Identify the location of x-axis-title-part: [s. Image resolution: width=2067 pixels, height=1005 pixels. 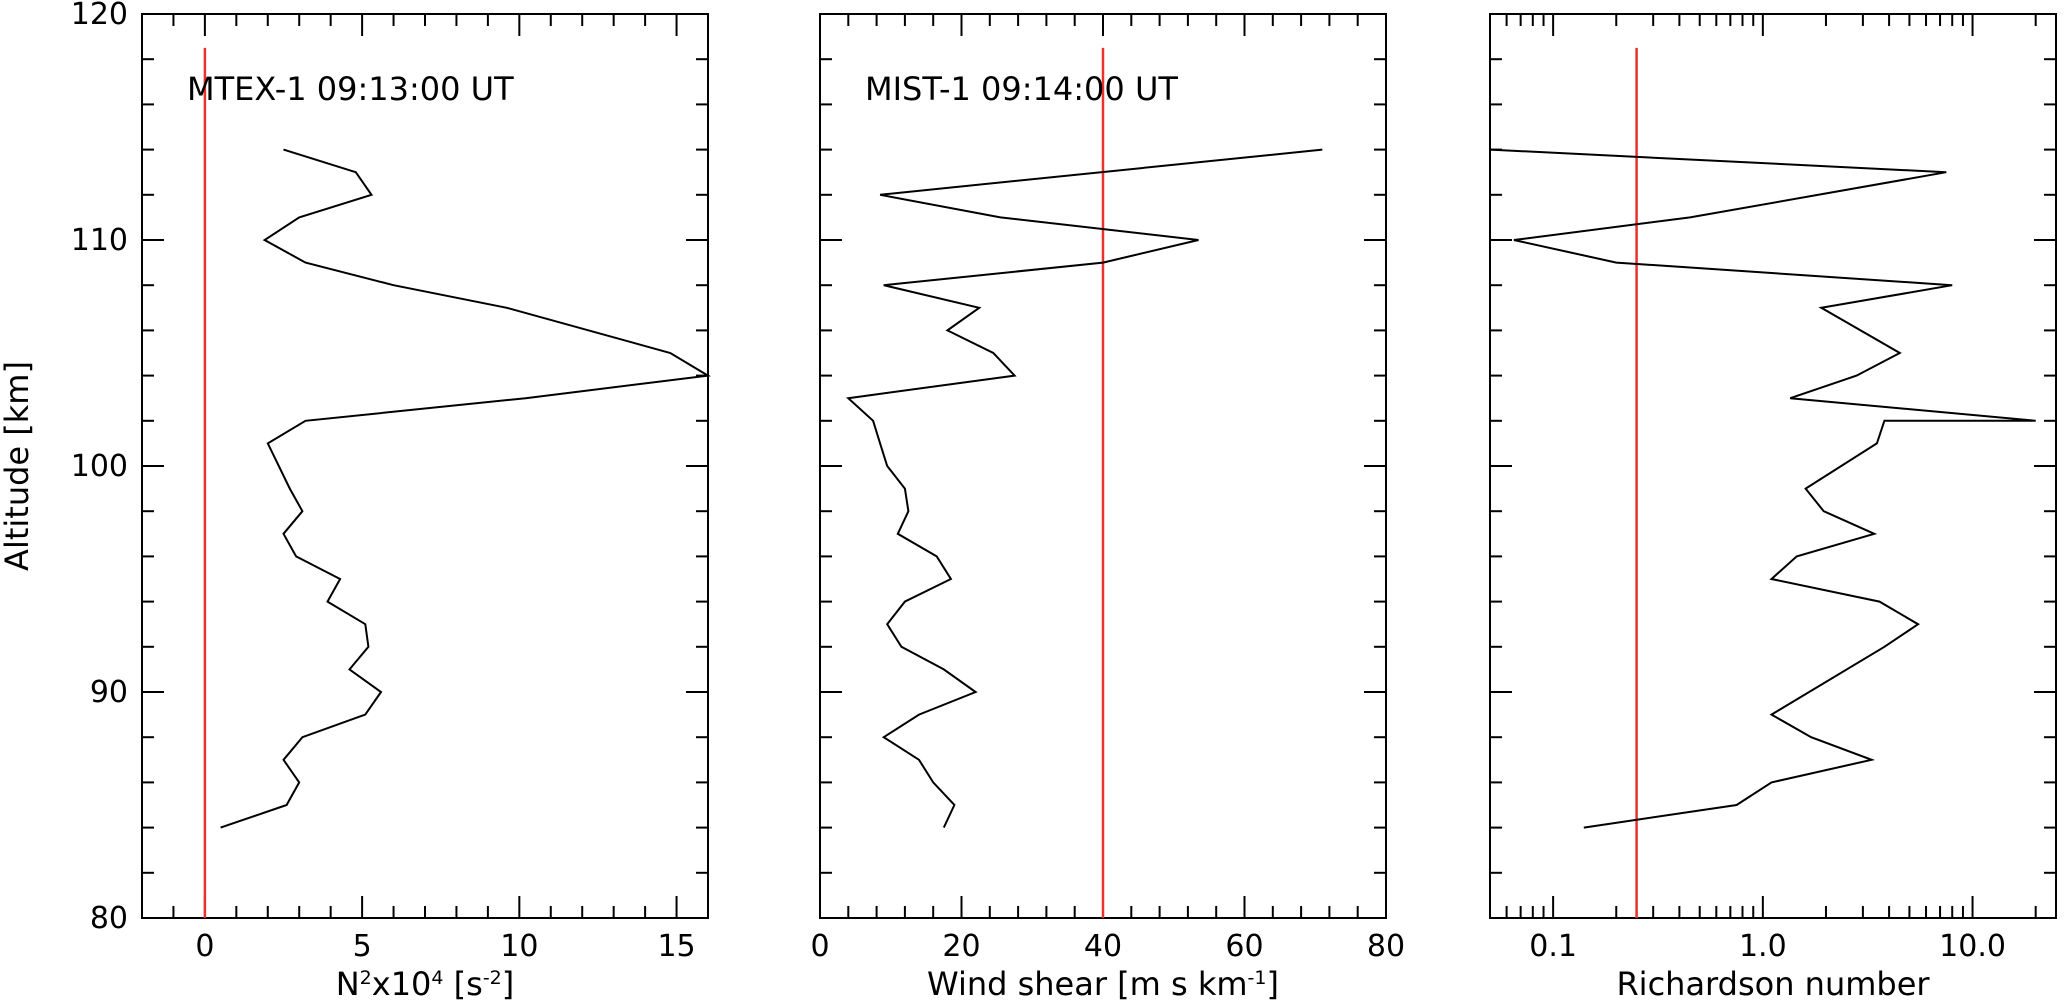
(463, 984).